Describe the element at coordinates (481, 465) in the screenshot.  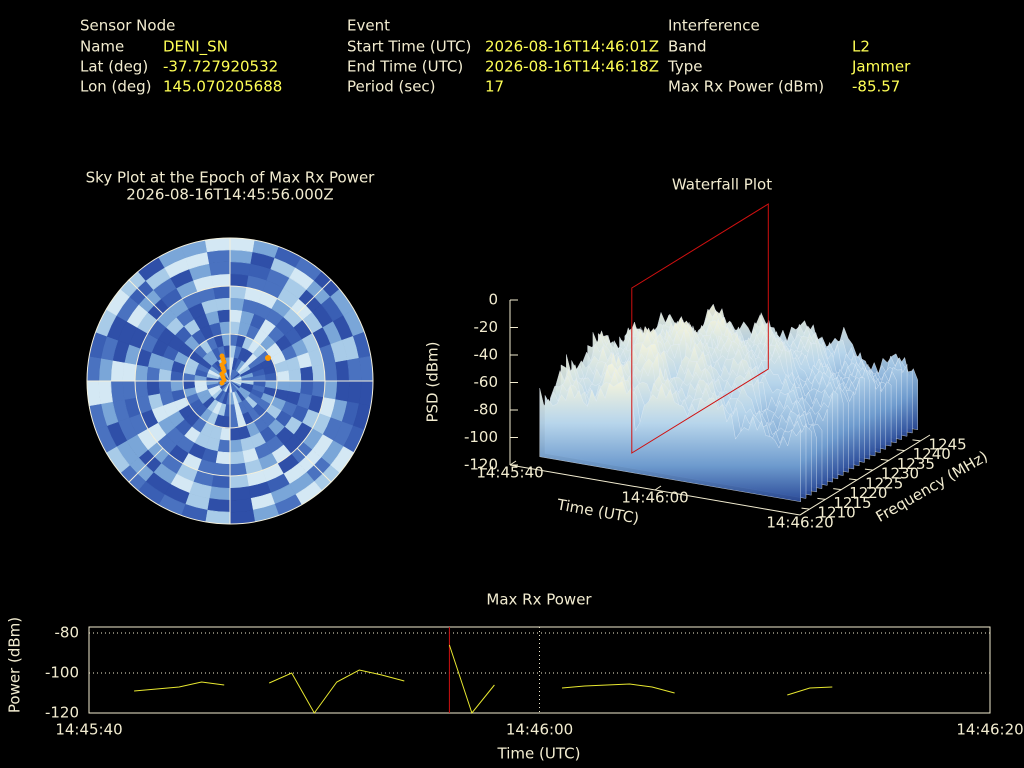
I see `z-tick-label: -120` at that location.